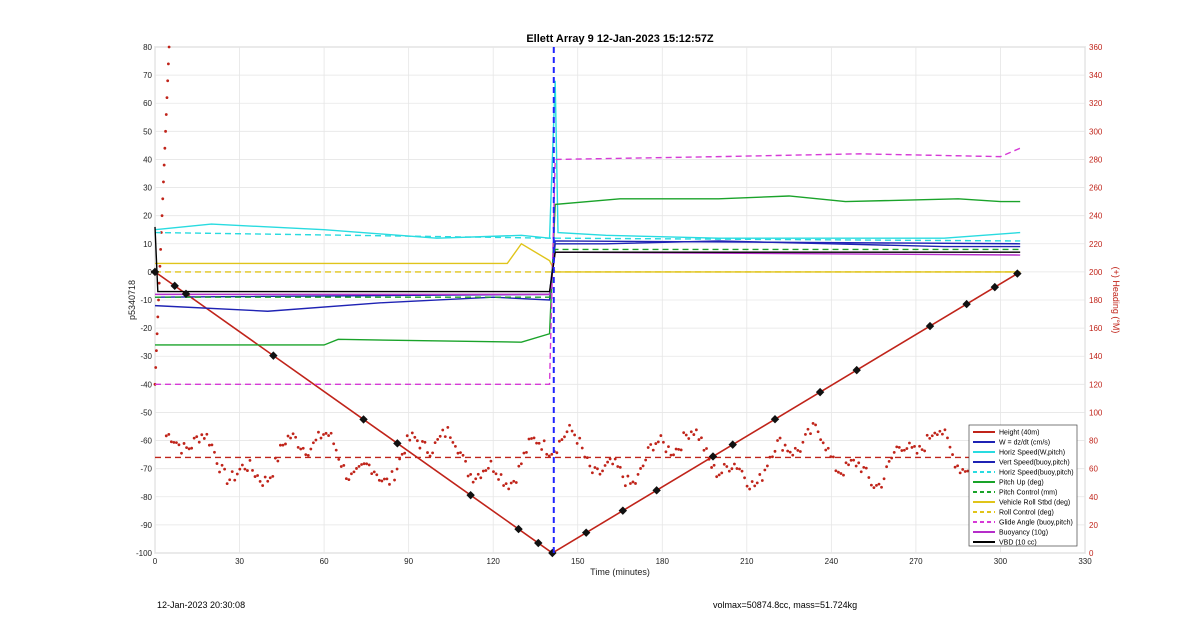 Image resolution: width=1200 pixels, height=622 pixels. I want to click on y-tick-label: 10, so click(147, 244).